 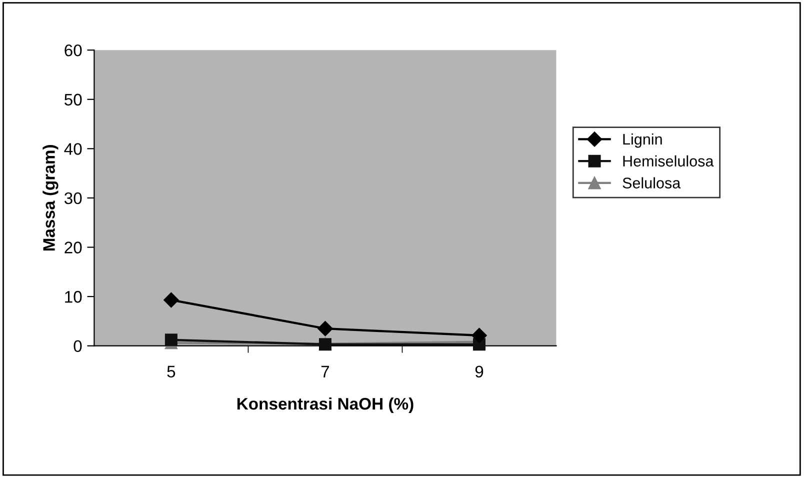 I want to click on y-tick-label: 60, so click(x=73, y=50).